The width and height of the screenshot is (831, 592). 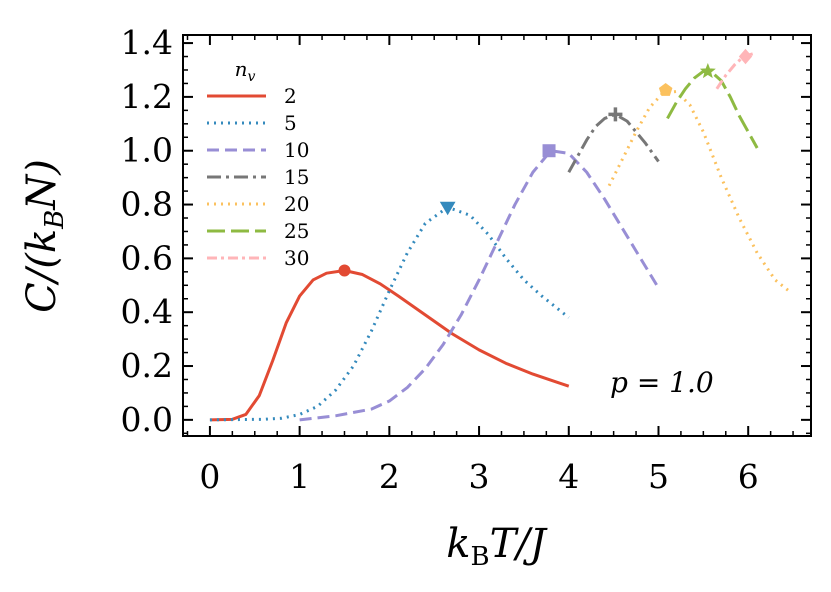 I want to click on legend-title: nv, so click(x=245, y=71).